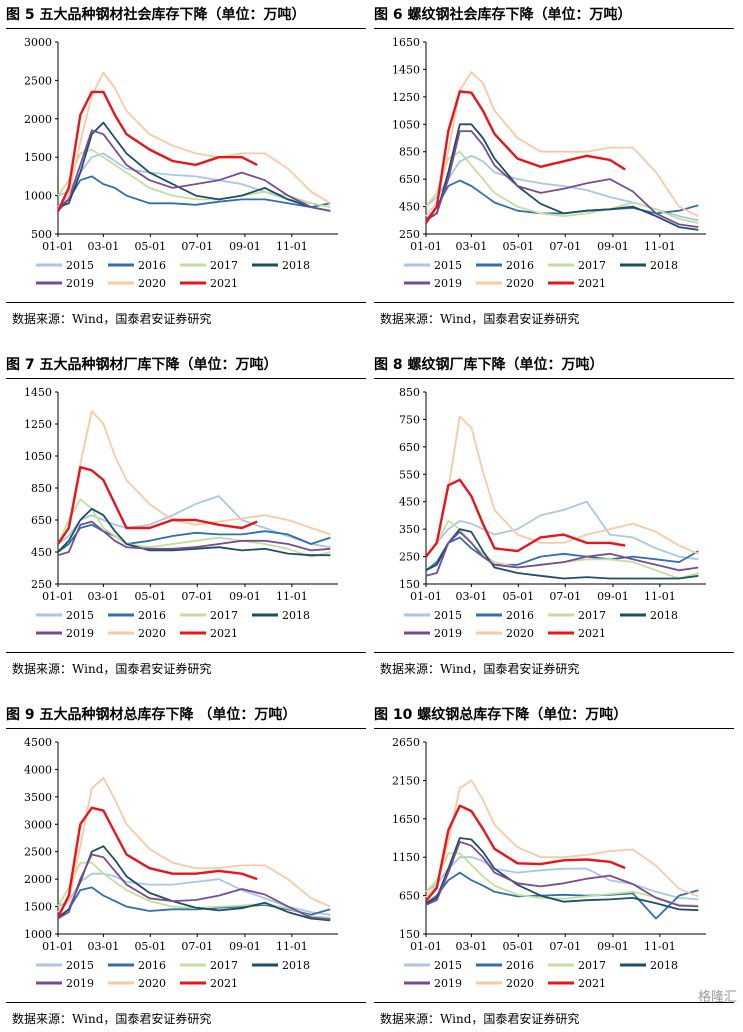 The width and height of the screenshot is (743, 1032). Describe the element at coordinates (41, 234) in the screenshot. I see `y-tick-label: 500` at that location.